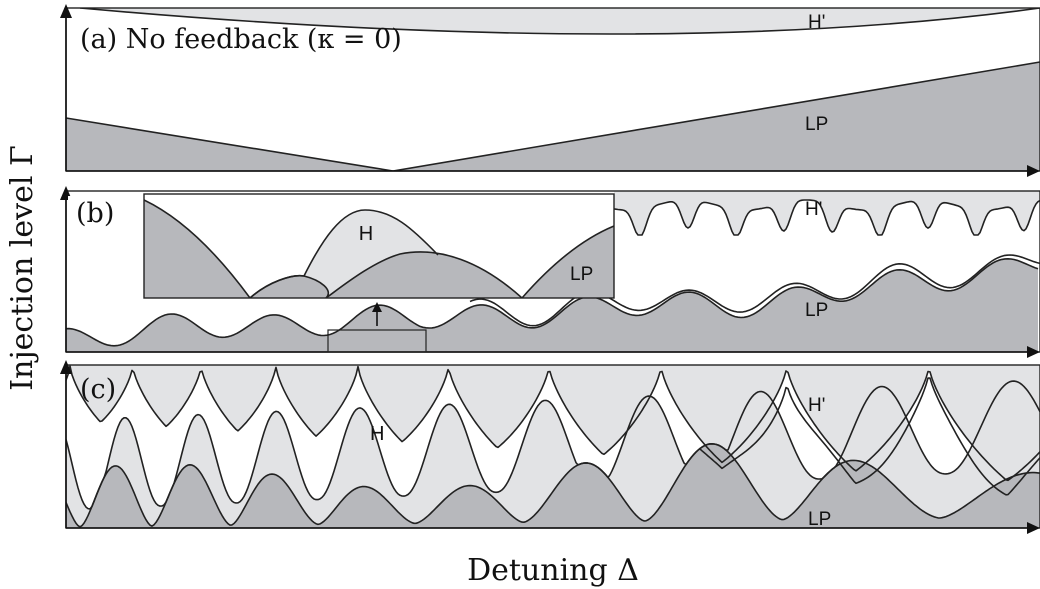  I want to click on panel-c-x-arrowhead, so click(1033, 528).